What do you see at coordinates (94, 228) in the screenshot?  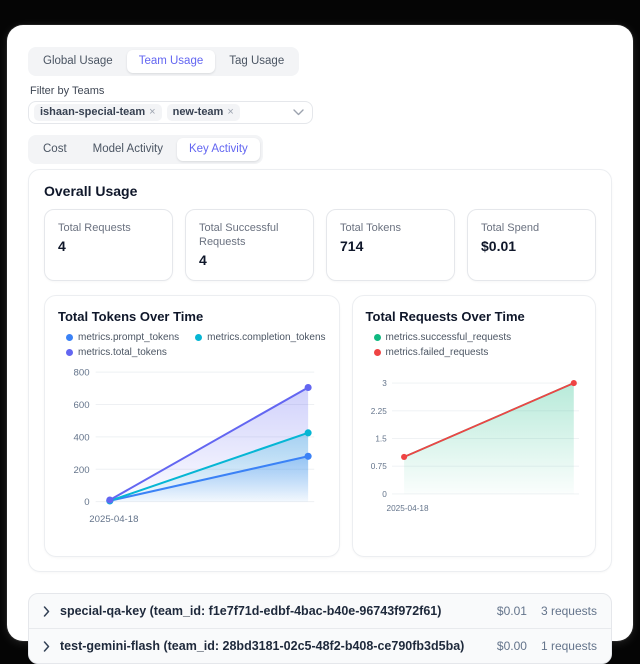 I see `stat-label: Total Requests` at bounding box center [94, 228].